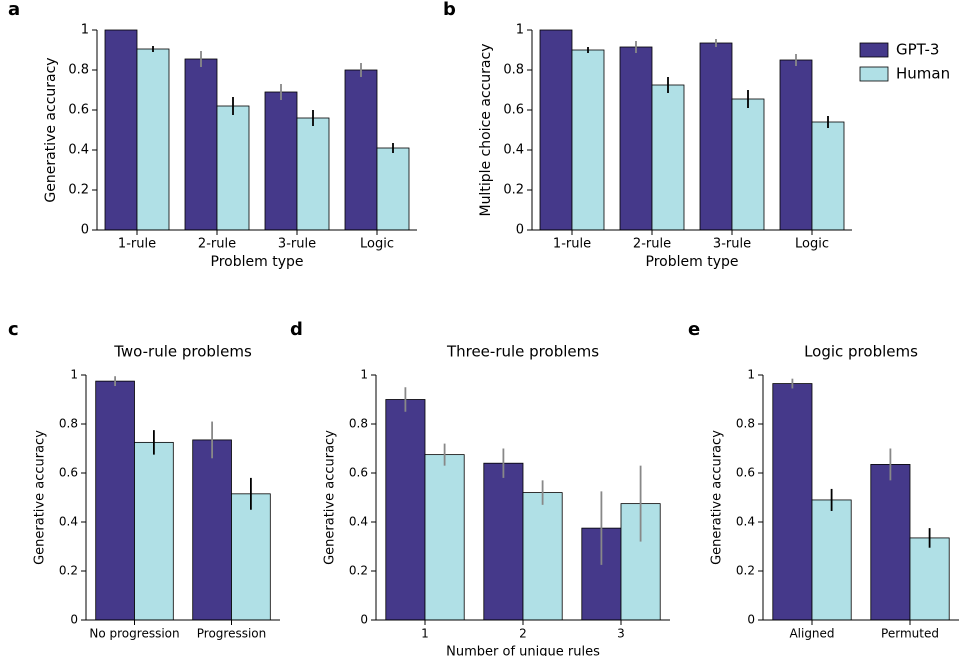 The height and width of the screenshot is (656, 962). What do you see at coordinates (917, 50) in the screenshot?
I see `legend-label: GPT-3` at bounding box center [917, 50].